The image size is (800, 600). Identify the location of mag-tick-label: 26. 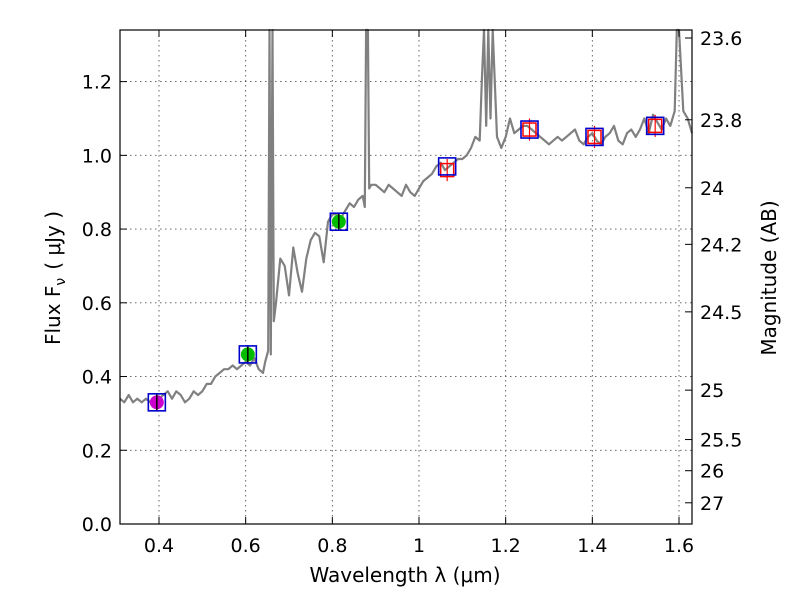
(712, 472).